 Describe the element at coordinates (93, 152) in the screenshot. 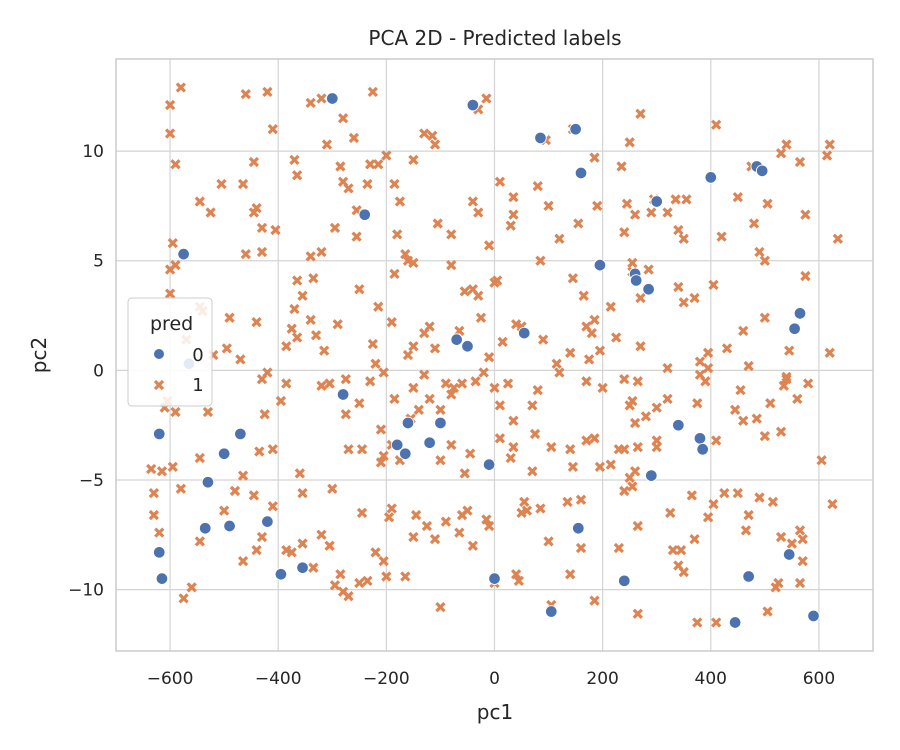

I see `y-tick-label: 10` at that location.